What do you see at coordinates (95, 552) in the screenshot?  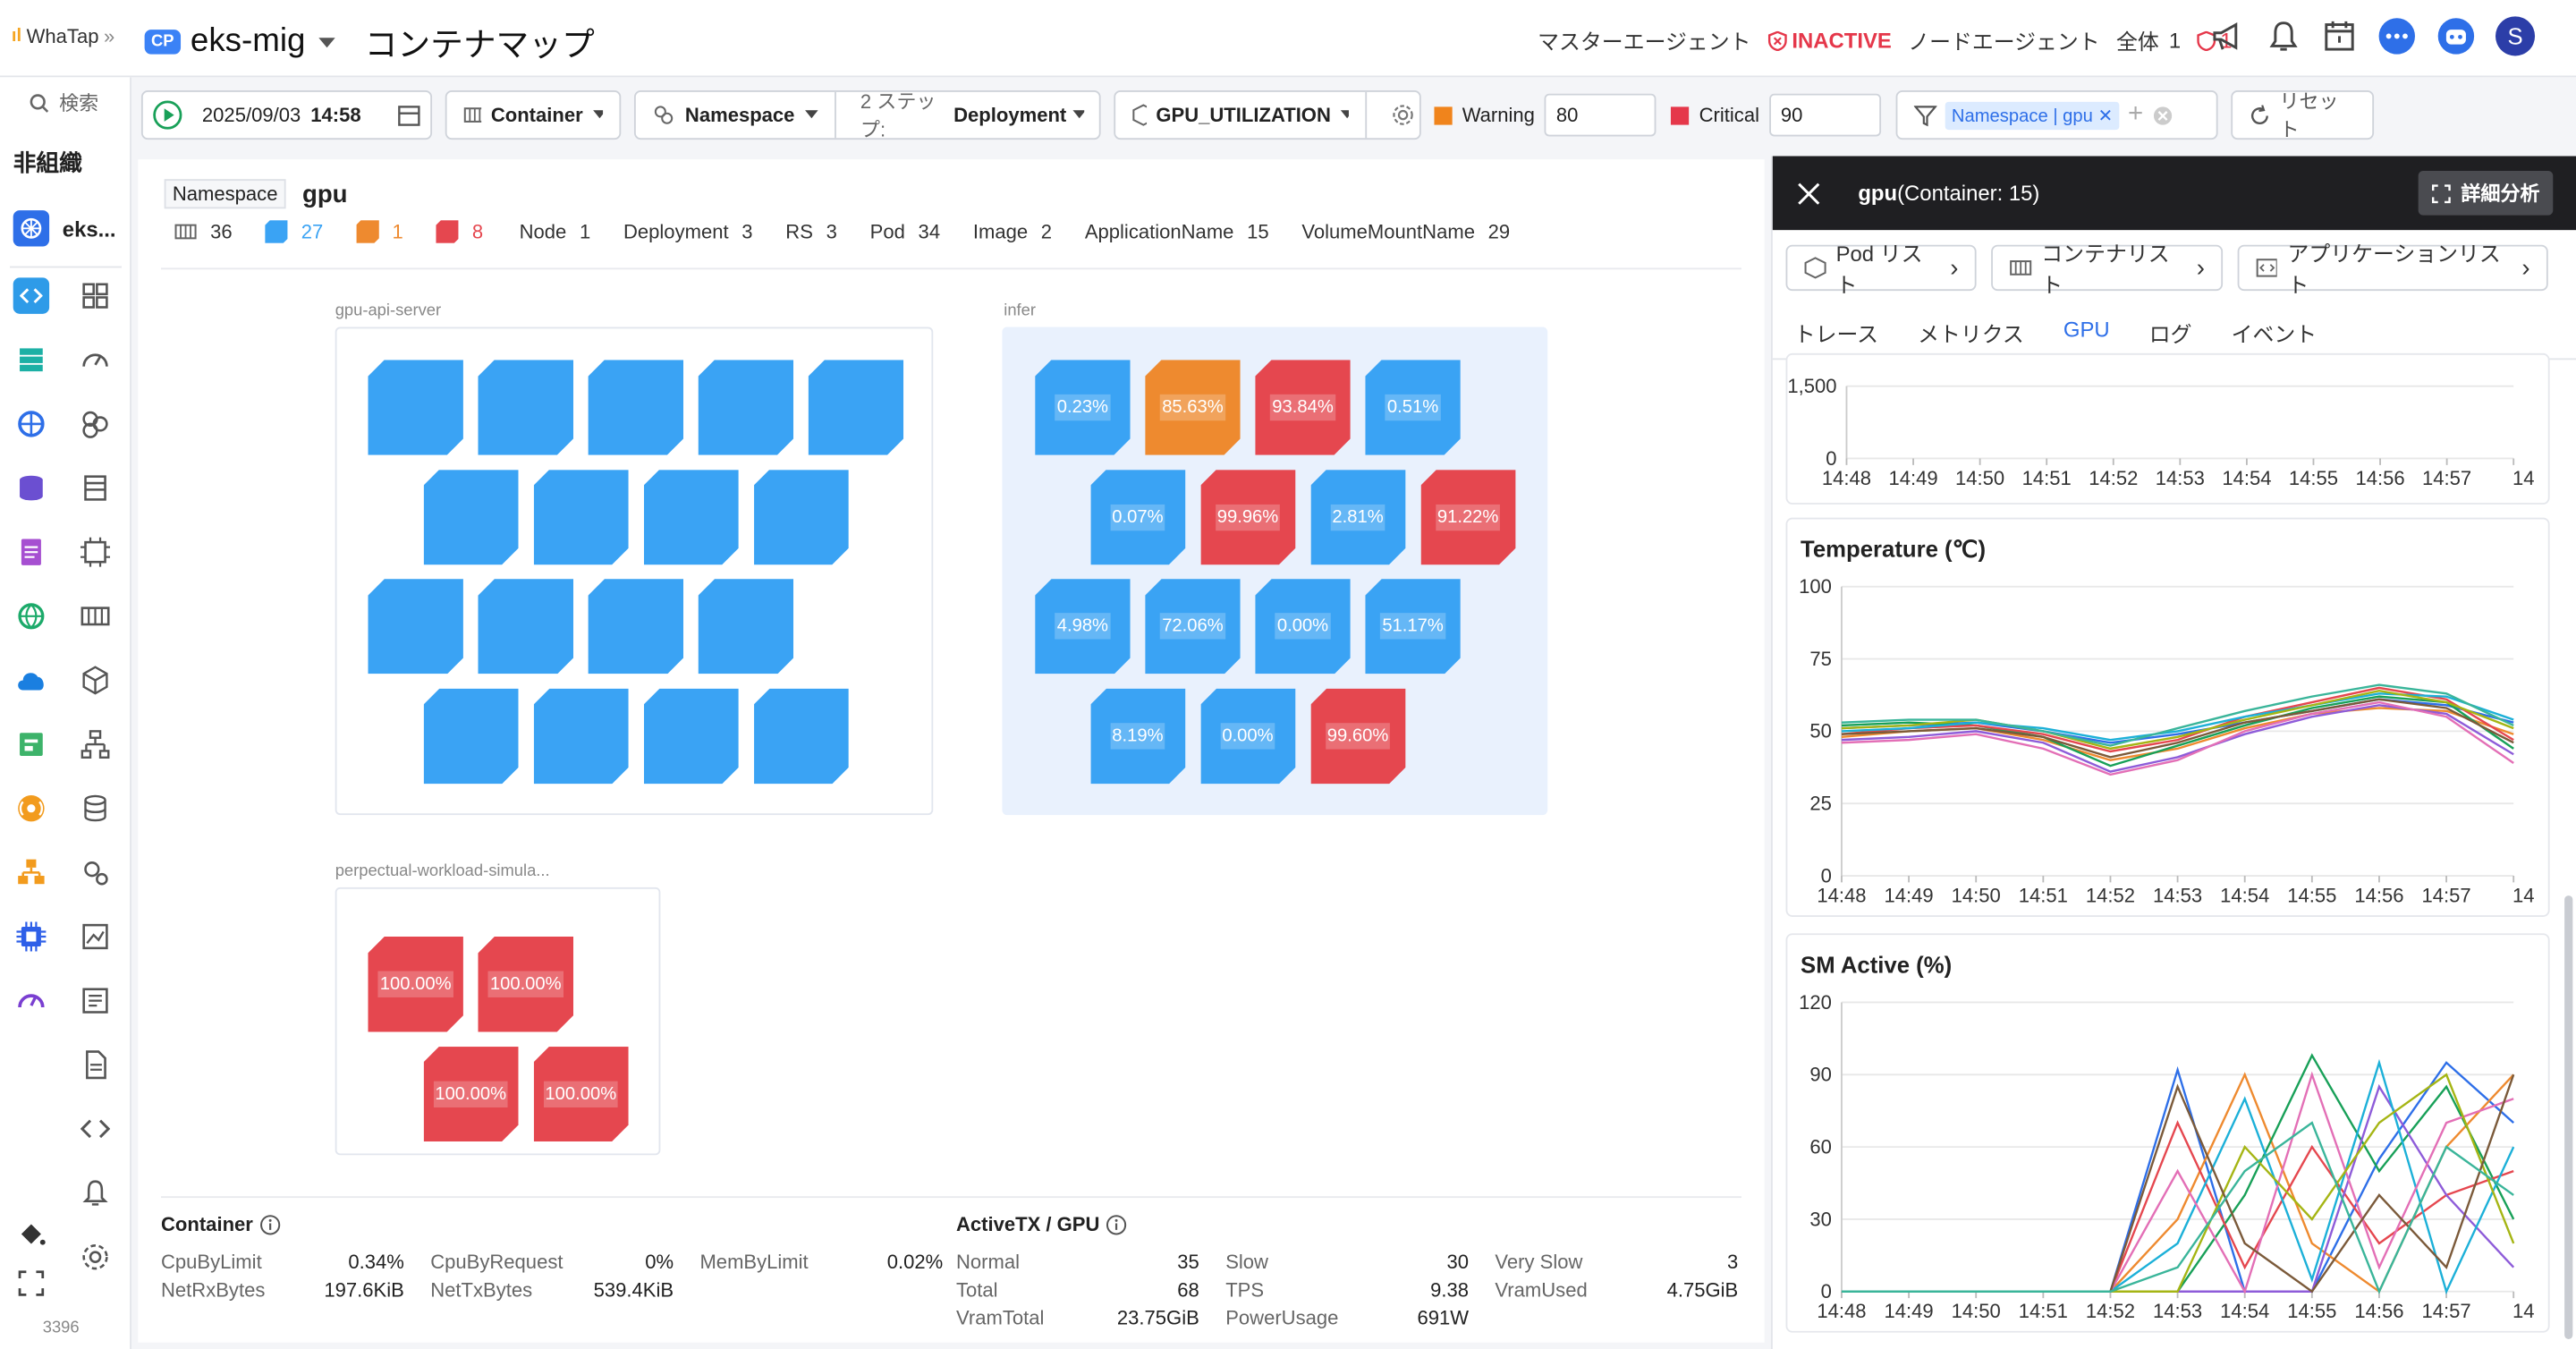 I see `gpu-icon` at bounding box center [95, 552].